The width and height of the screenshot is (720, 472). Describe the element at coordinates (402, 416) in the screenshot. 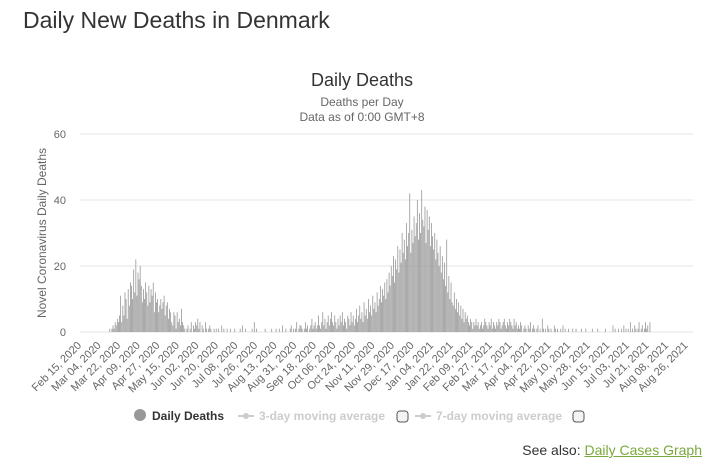

I see `legend-checkbox-3-day` at that location.